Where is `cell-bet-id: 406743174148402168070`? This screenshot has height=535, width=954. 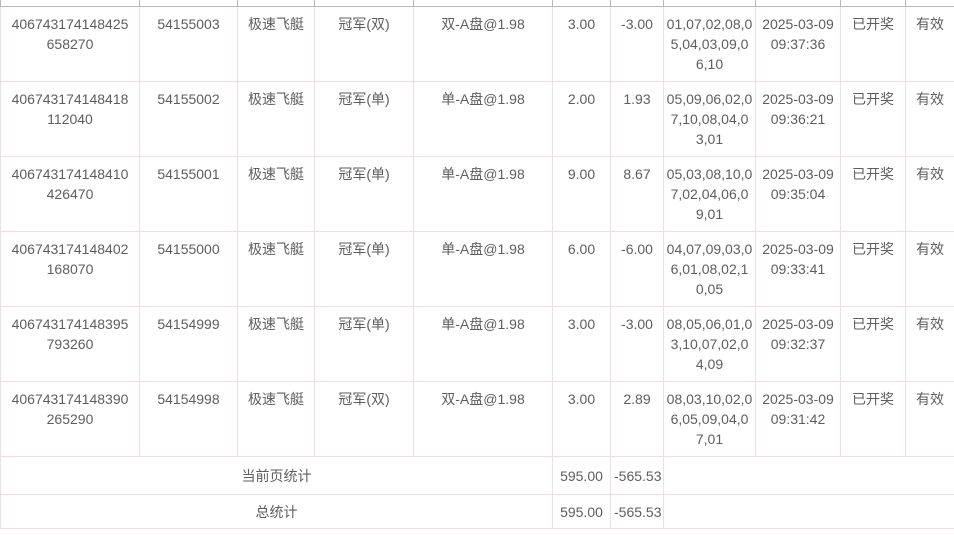 cell-bet-id: 406743174148402168070 is located at coordinates (70, 269).